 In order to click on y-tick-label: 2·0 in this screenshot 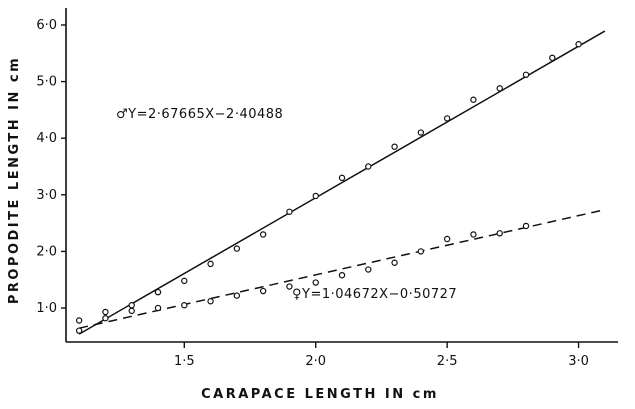, I will do `click(46, 251)`.